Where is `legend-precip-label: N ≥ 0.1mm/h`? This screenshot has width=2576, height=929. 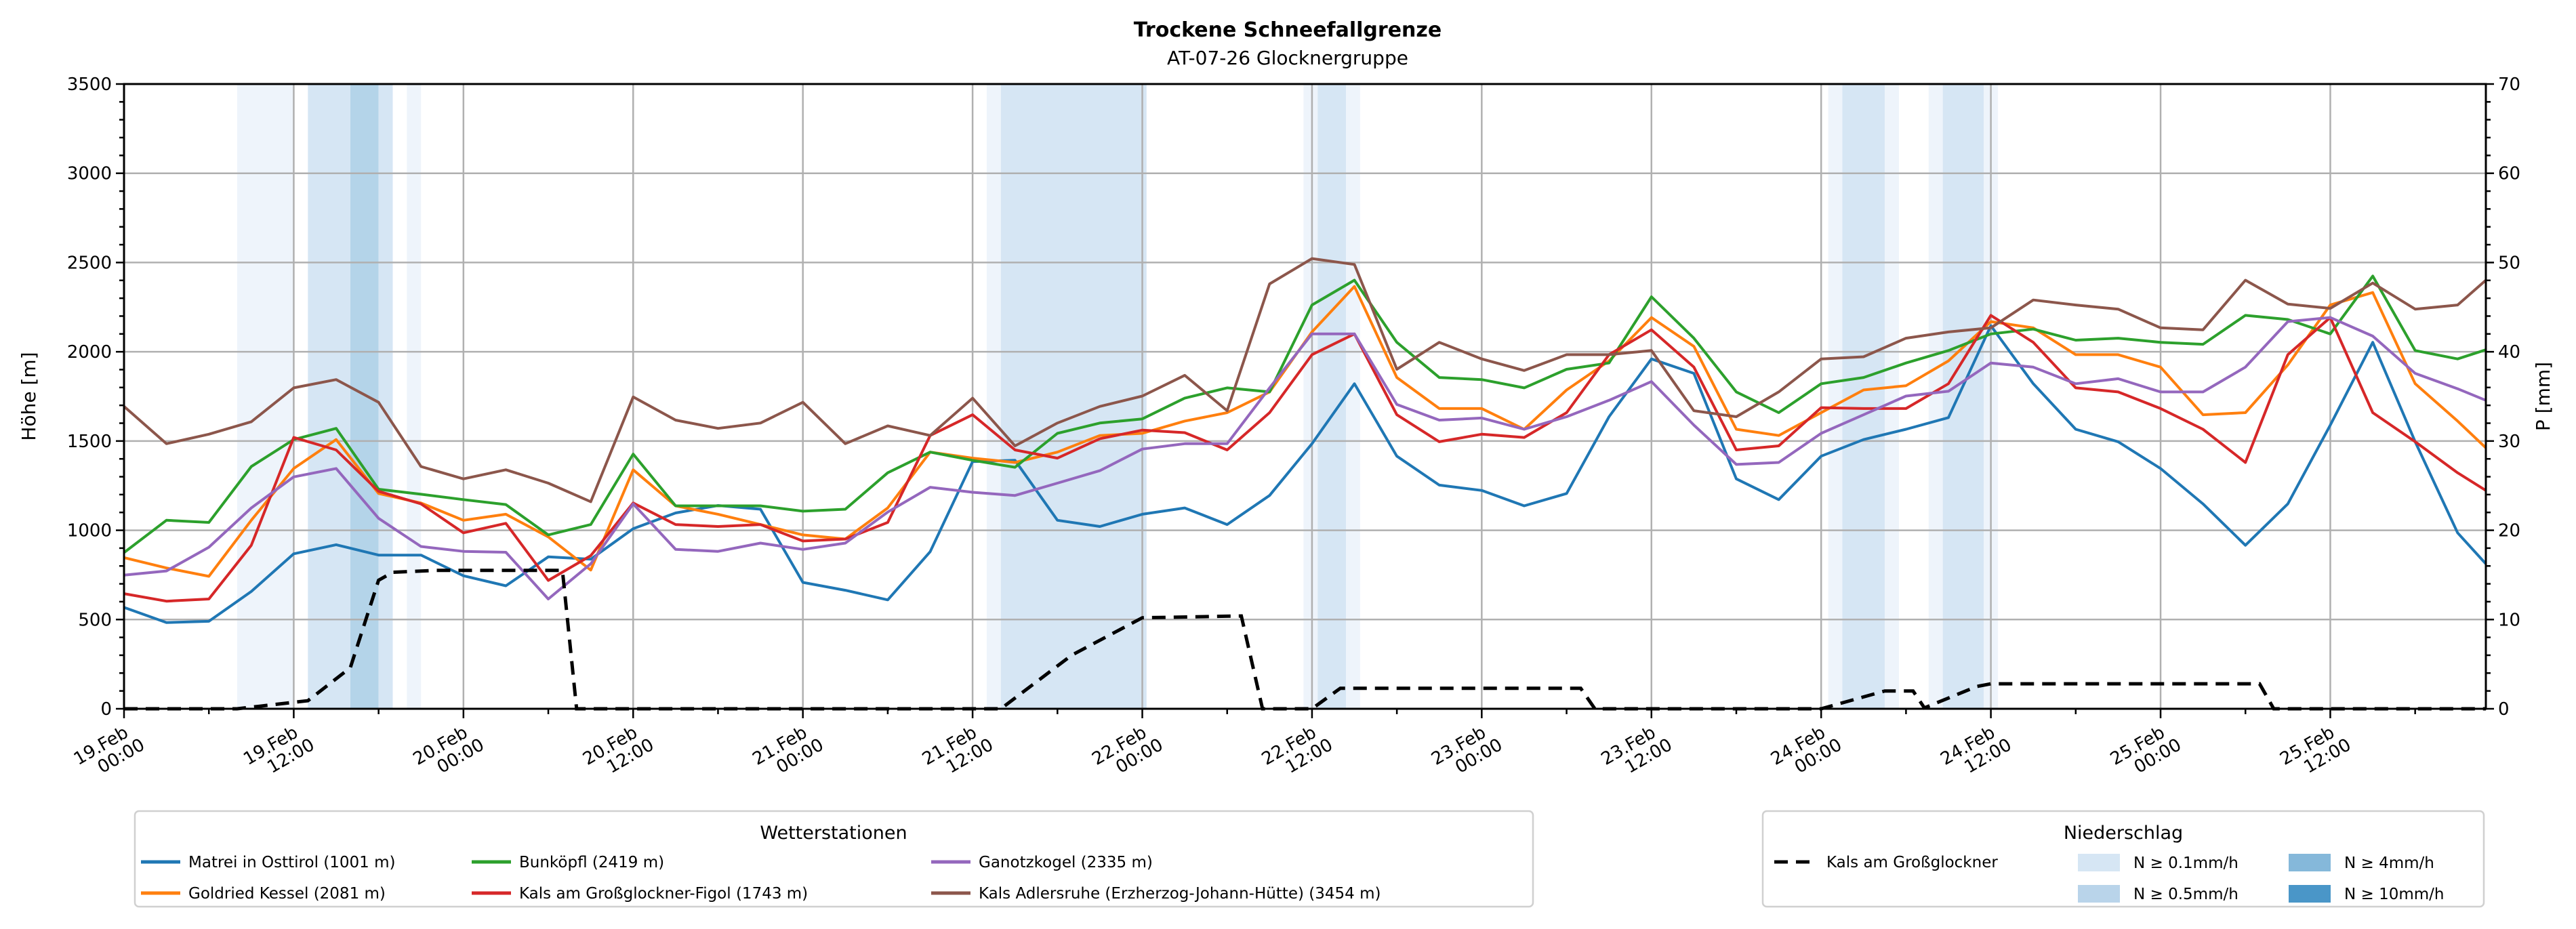 legend-precip-label: N ≥ 0.1mm/h is located at coordinates (2185, 863).